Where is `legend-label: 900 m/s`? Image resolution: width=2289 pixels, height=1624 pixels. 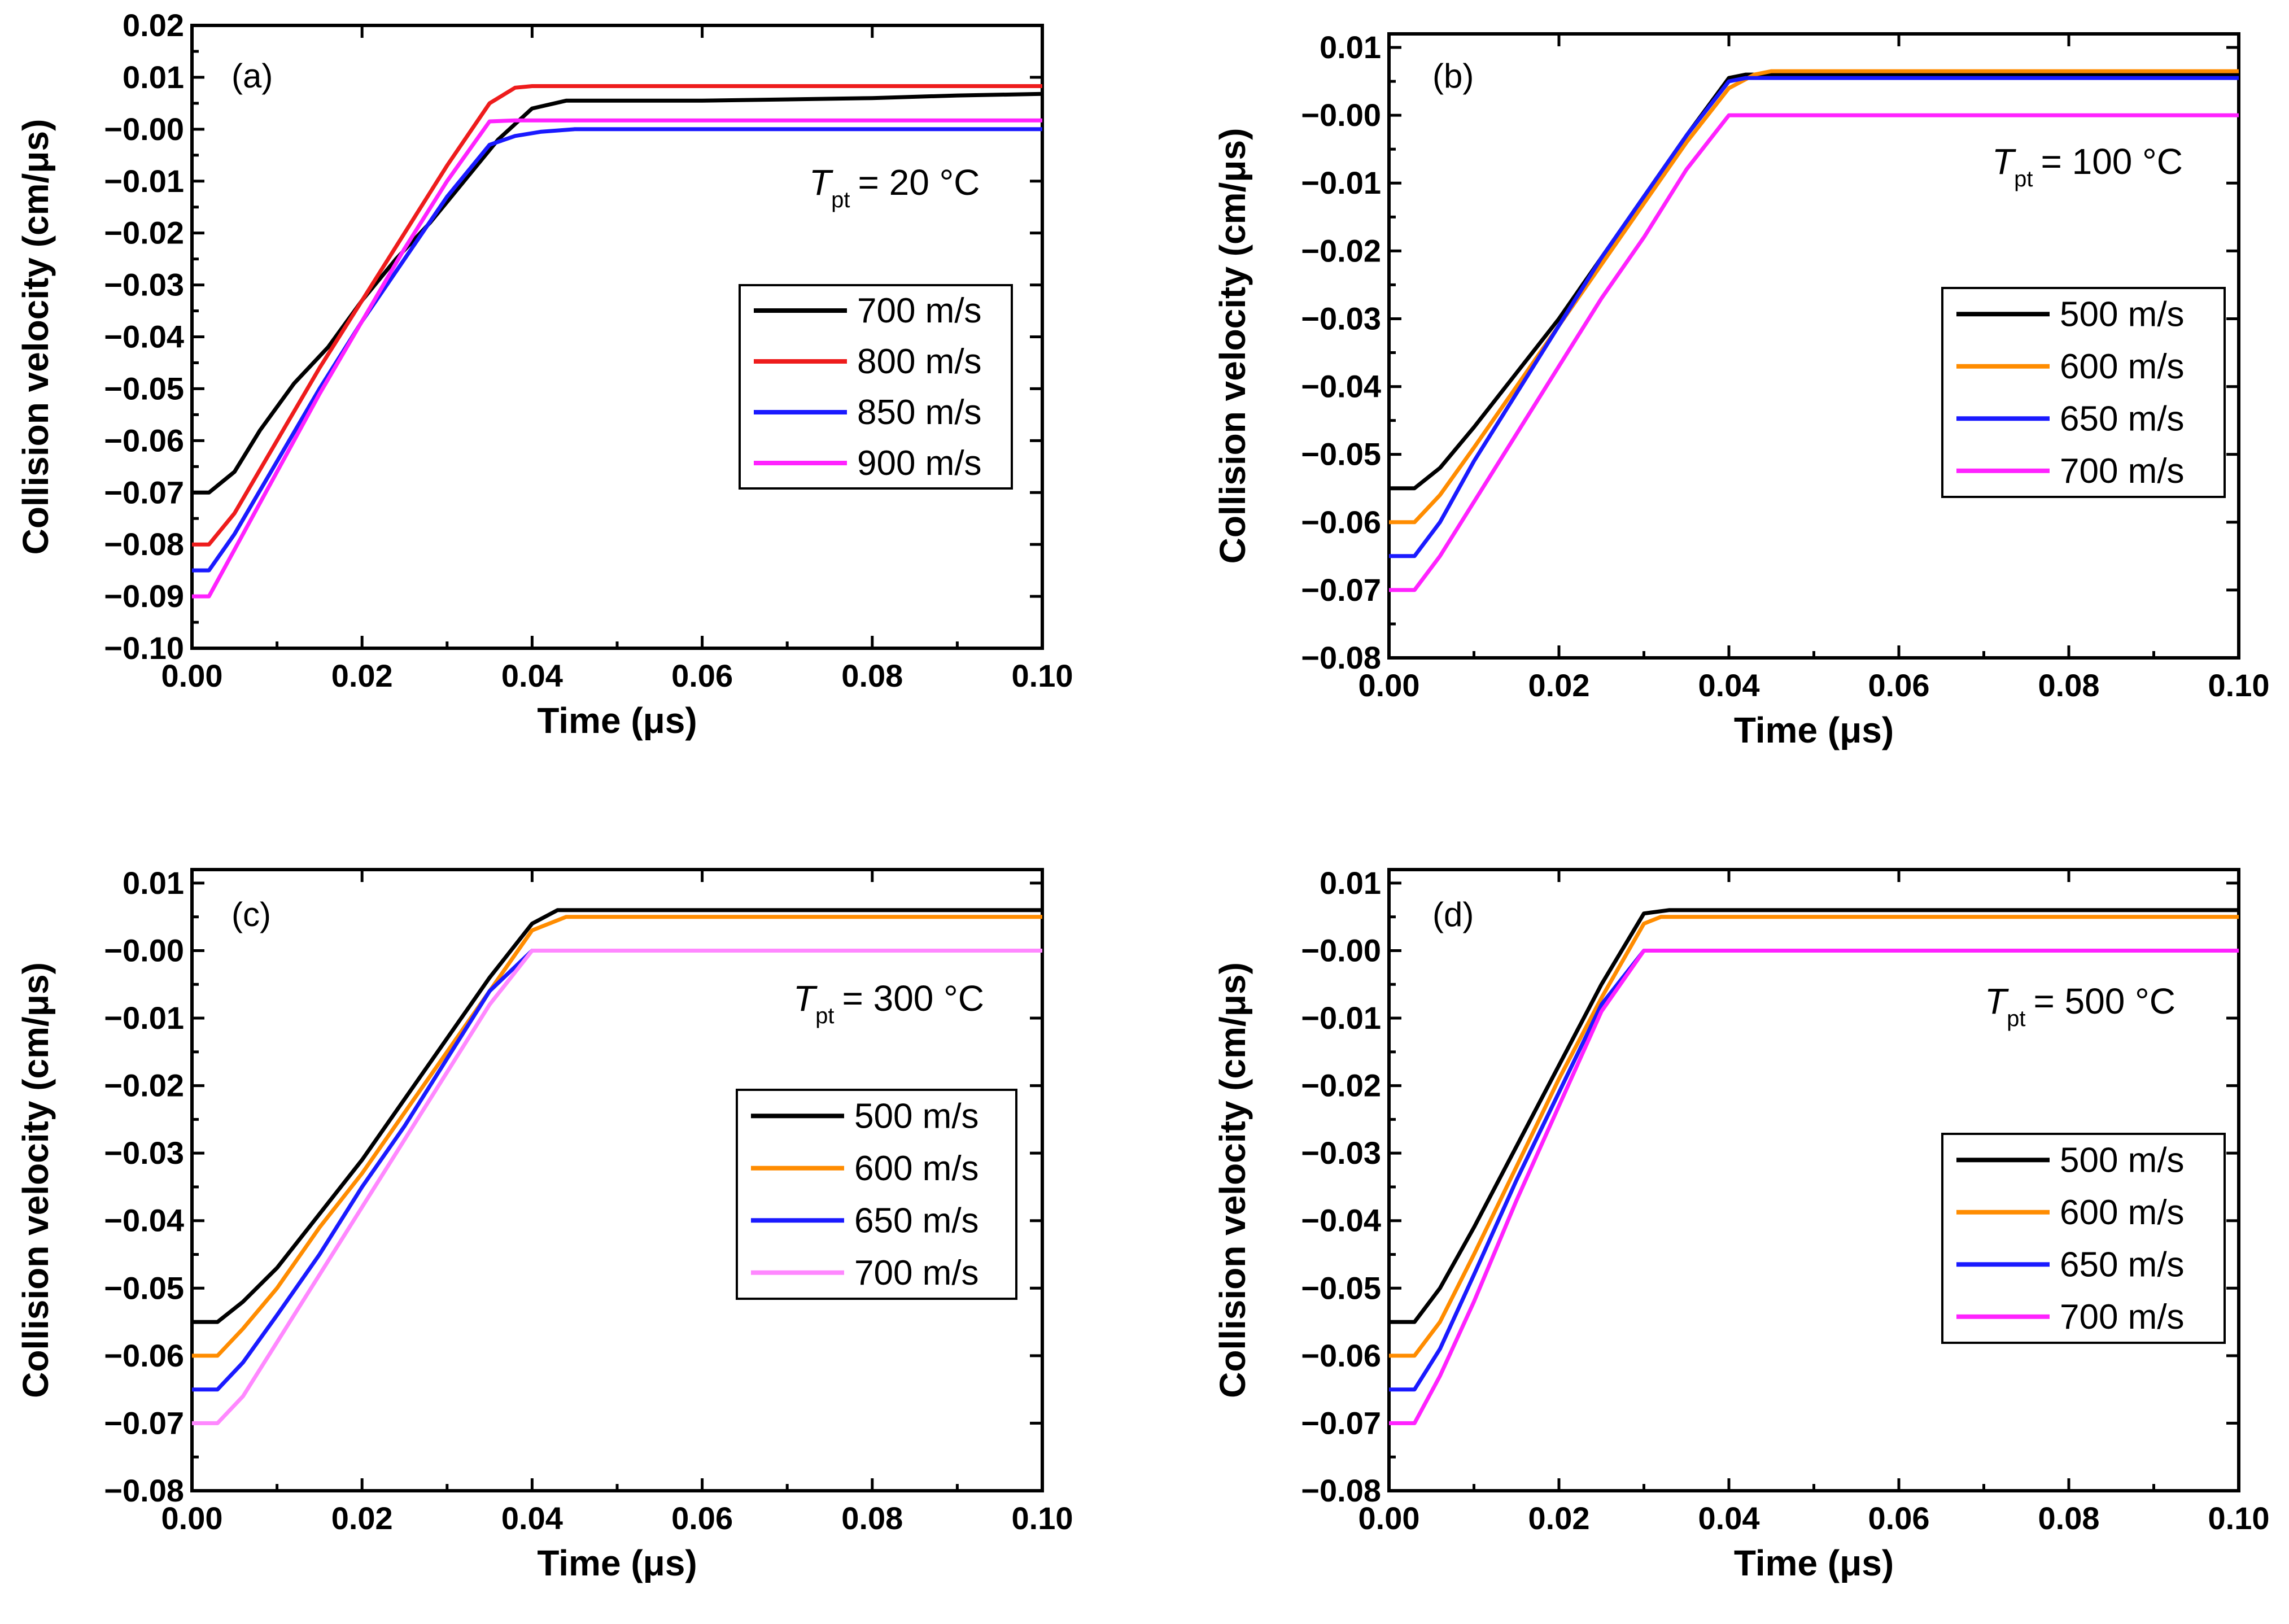 legend-label: 900 m/s is located at coordinates (919, 463).